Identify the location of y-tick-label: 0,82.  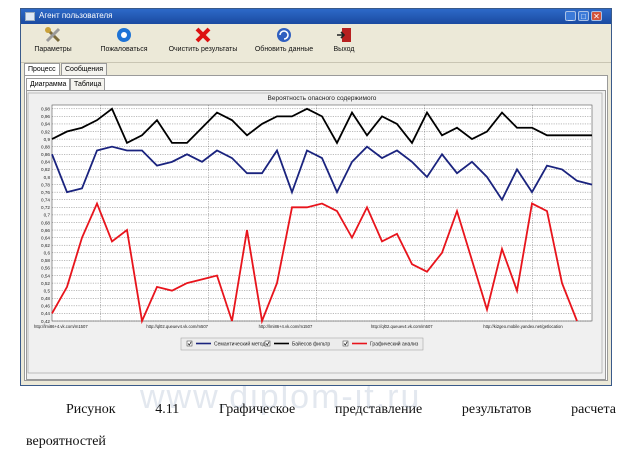
(45, 169).